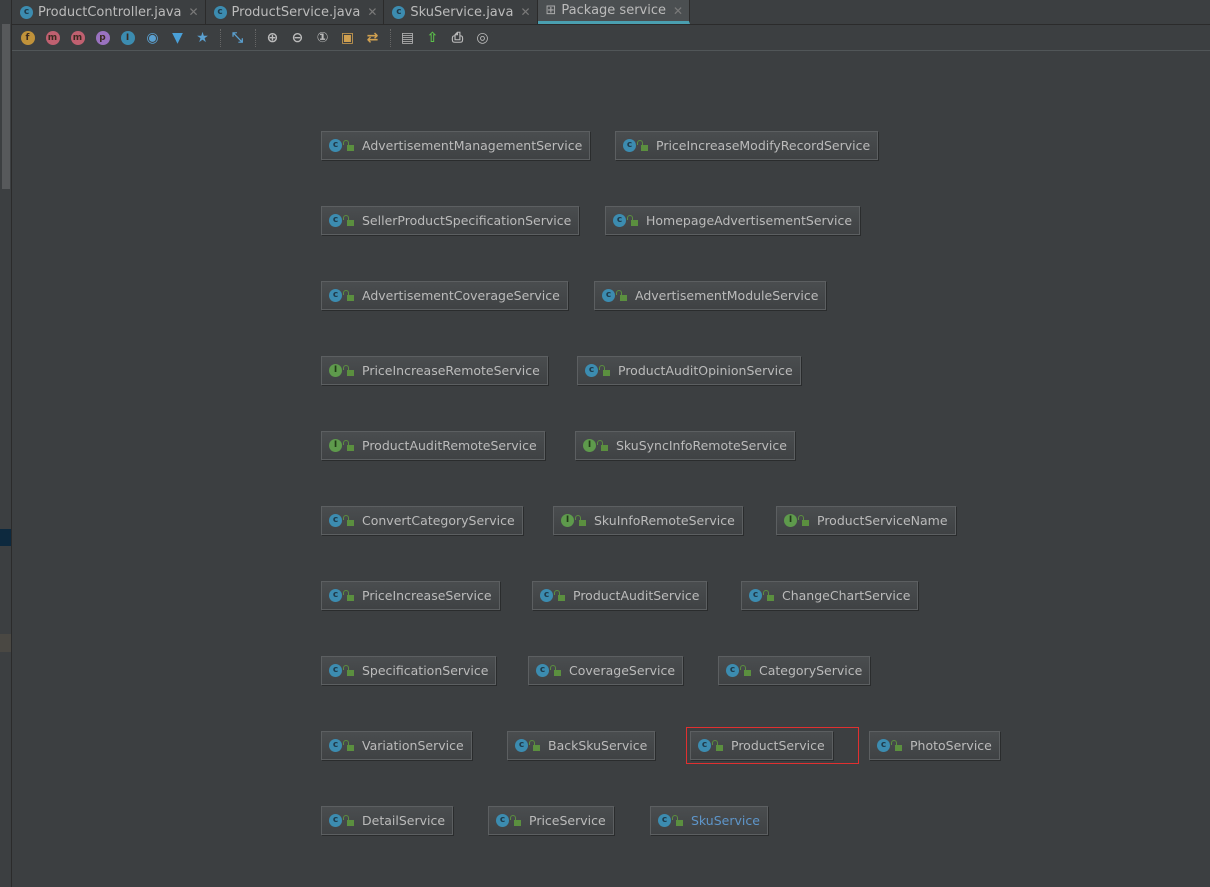 The image size is (1210, 887). Describe the element at coordinates (450, 220) in the screenshot. I see `diagram-node: c SellerProductSpecificationService` at that location.